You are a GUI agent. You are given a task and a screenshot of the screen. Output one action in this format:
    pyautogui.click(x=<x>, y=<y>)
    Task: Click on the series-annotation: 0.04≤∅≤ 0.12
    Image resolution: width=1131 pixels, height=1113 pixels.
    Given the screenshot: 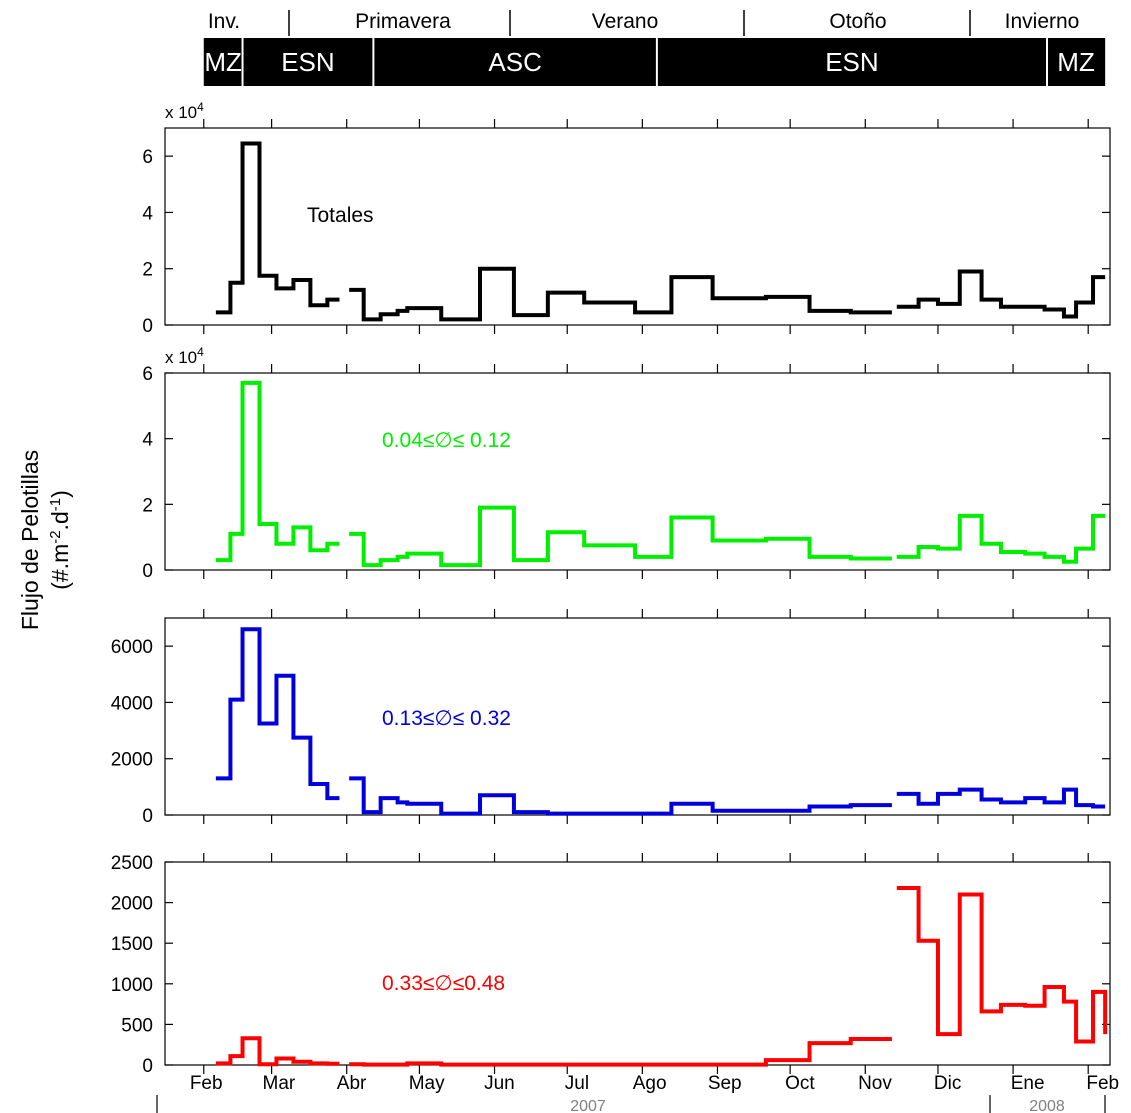 What is the action you would take?
    pyautogui.click(x=446, y=440)
    